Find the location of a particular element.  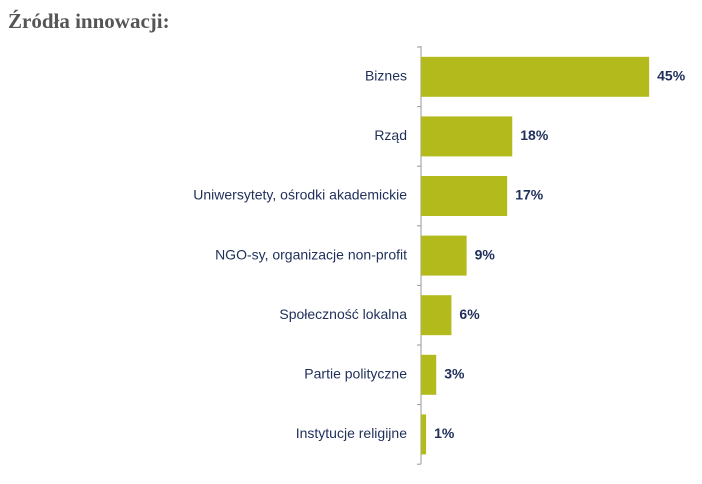

chart-title: Źródła innowacji: is located at coordinates (89, 21).